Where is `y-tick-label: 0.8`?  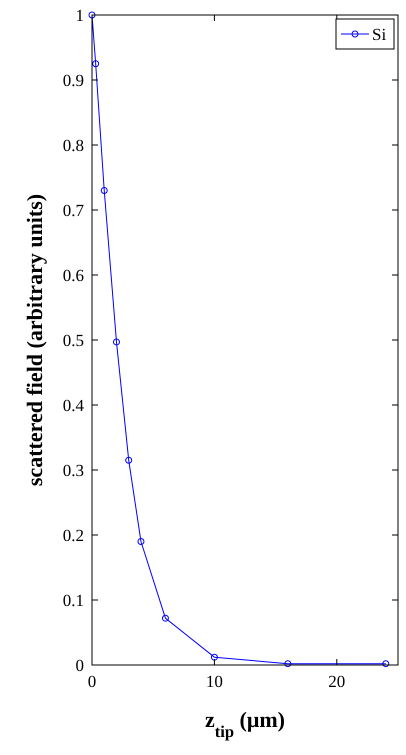 y-tick-label: 0.8 is located at coordinates (73, 145).